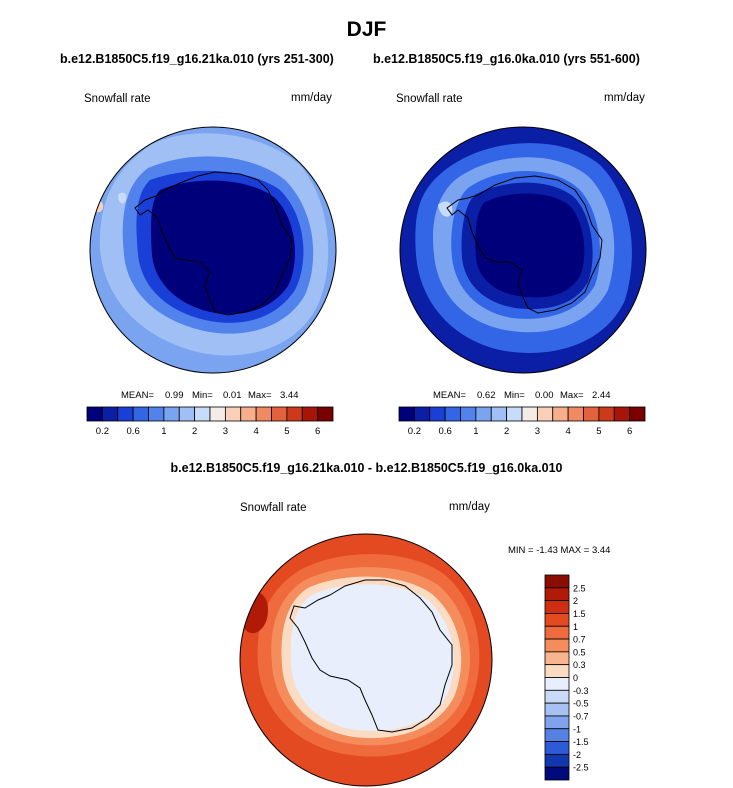 This screenshot has width=733, height=788. Describe the element at coordinates (575, 601) in the screenshot. I see `diff-colorbar-tick-label: 2` at that location.